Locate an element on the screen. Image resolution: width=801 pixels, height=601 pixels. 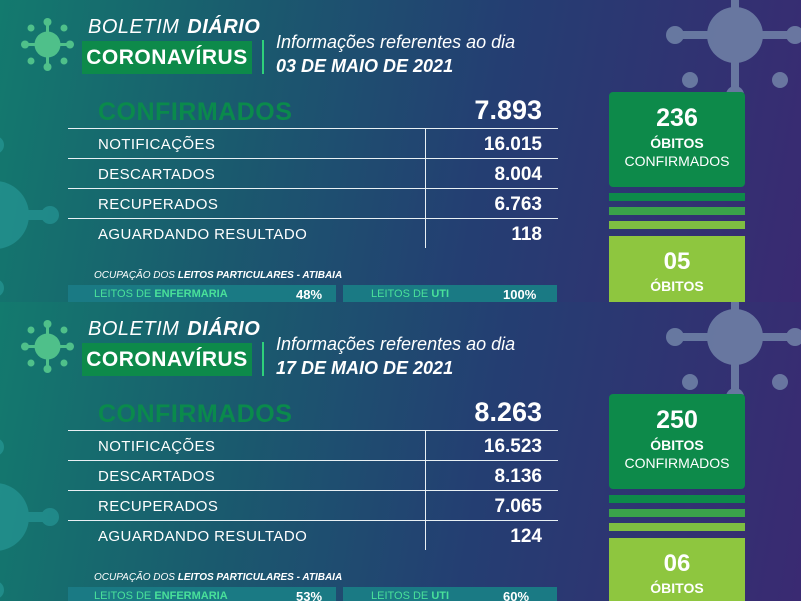
obitos-confirmados-box: 250 ÓBITOS CONFIRMADOS is located at coordinates (677, 441).